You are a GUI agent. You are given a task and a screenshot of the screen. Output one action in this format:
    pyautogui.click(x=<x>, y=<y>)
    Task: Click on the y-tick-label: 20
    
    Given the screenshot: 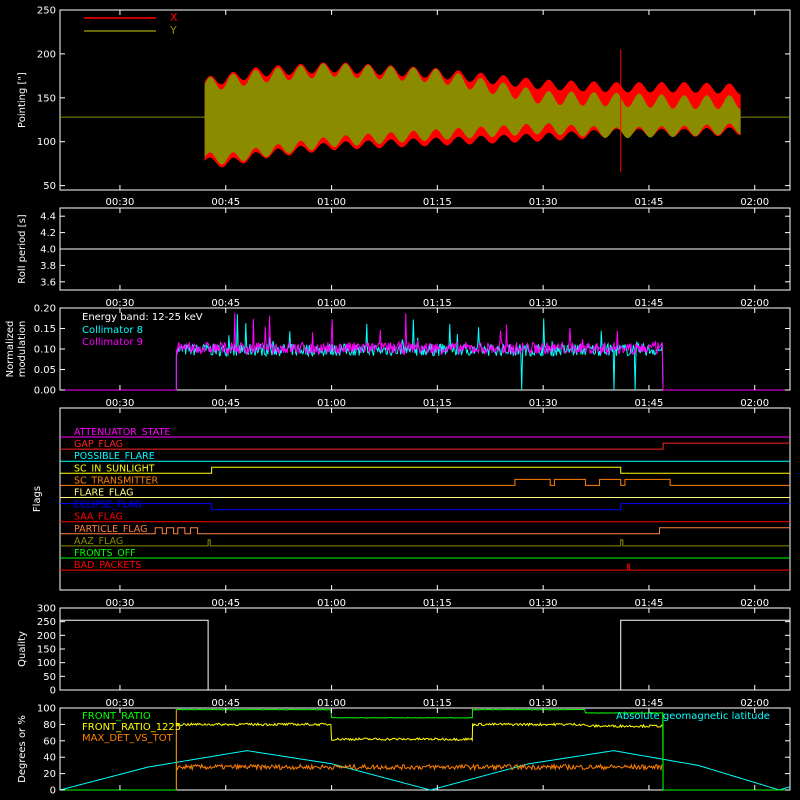 What is the action you would take?
    pyautogui.click(x=49, y=774)
    